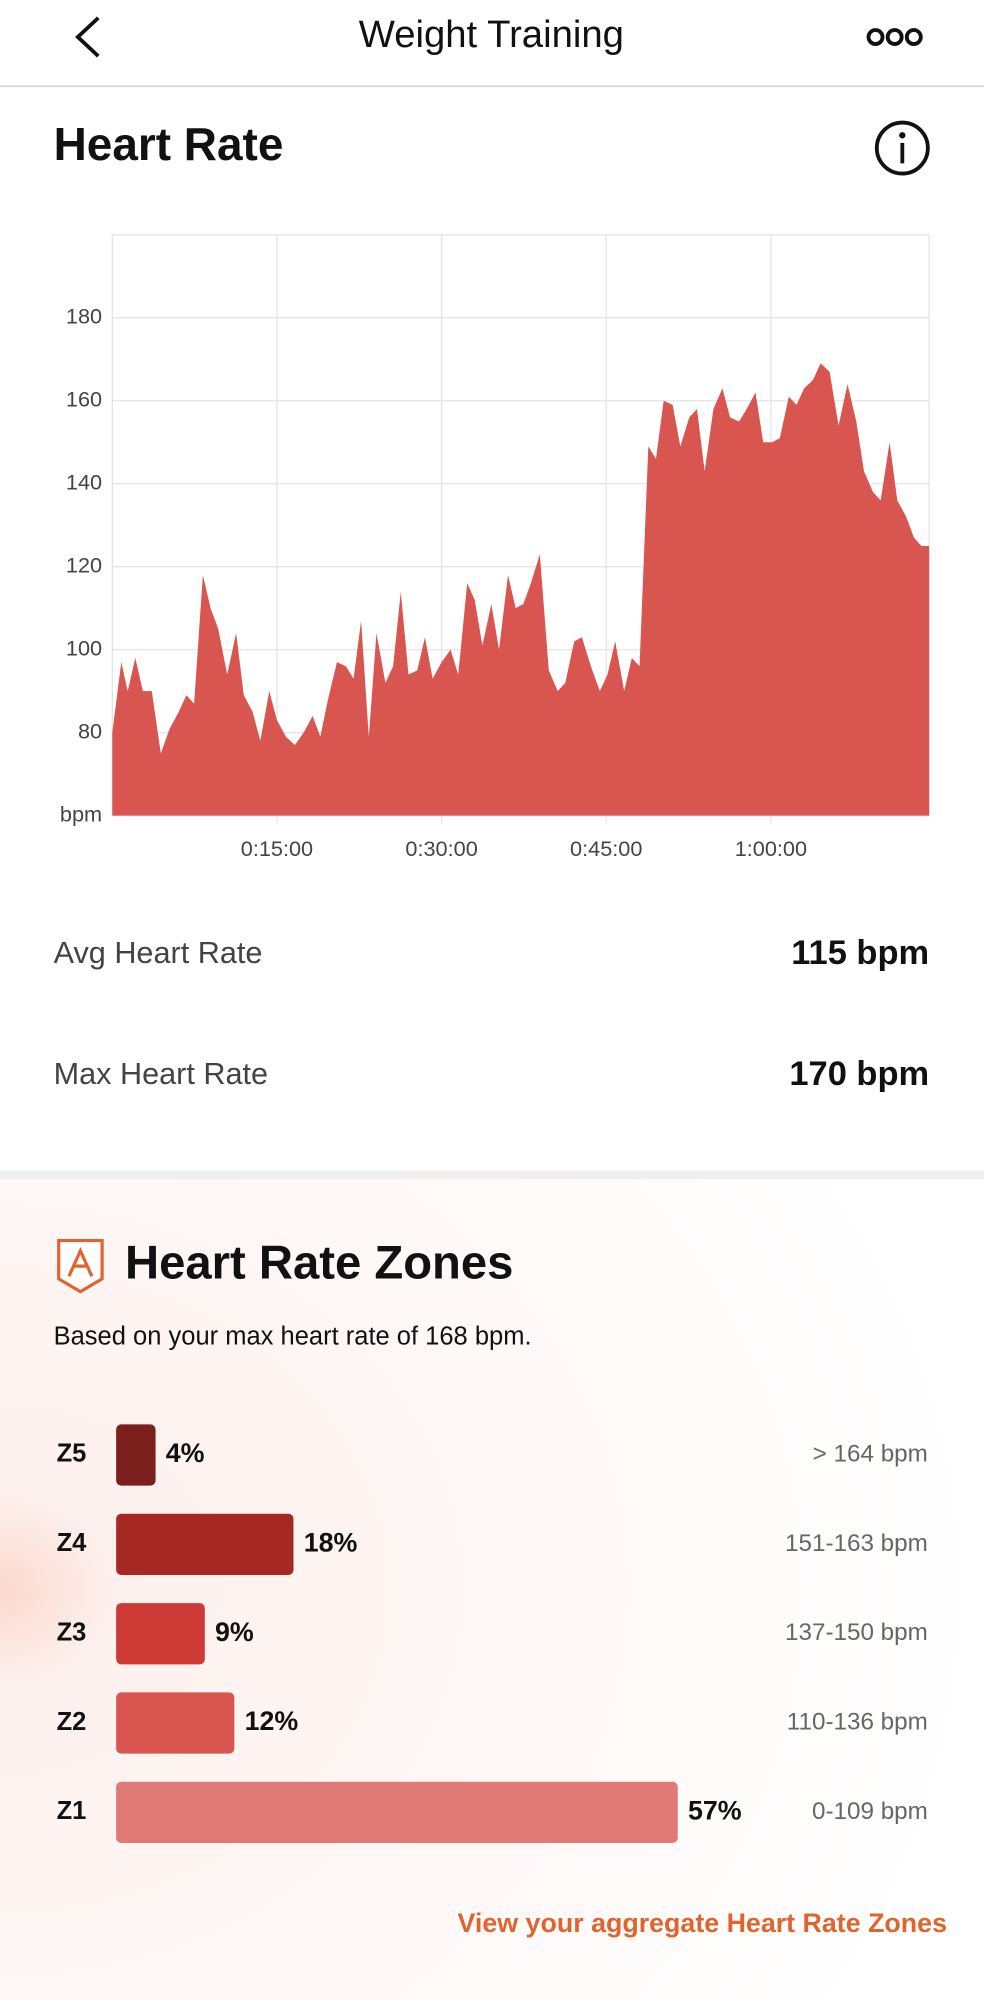 The image size is (984, 2000). What do you see at coordinates (72, 1722) in the screenshot?
I see `zone-label: Z2` at bounding box center [72, 1722].